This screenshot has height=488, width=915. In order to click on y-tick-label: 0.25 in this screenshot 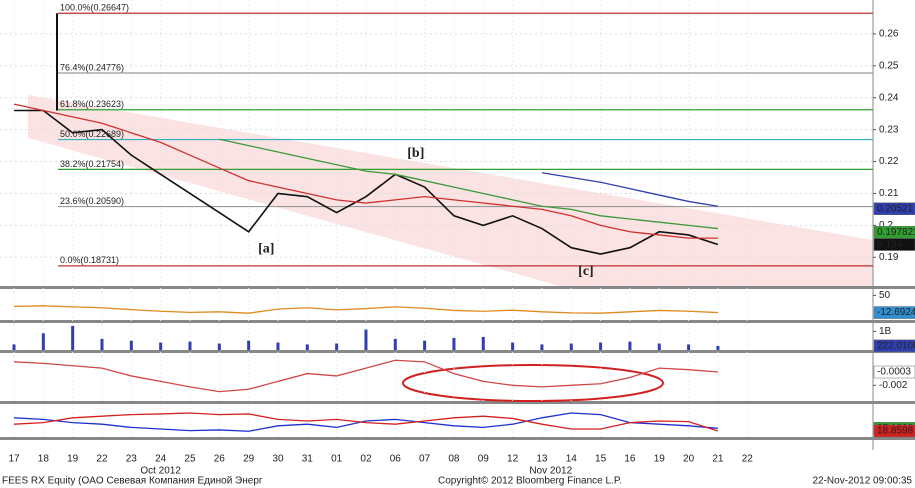, I will do `click(889, 65)`.